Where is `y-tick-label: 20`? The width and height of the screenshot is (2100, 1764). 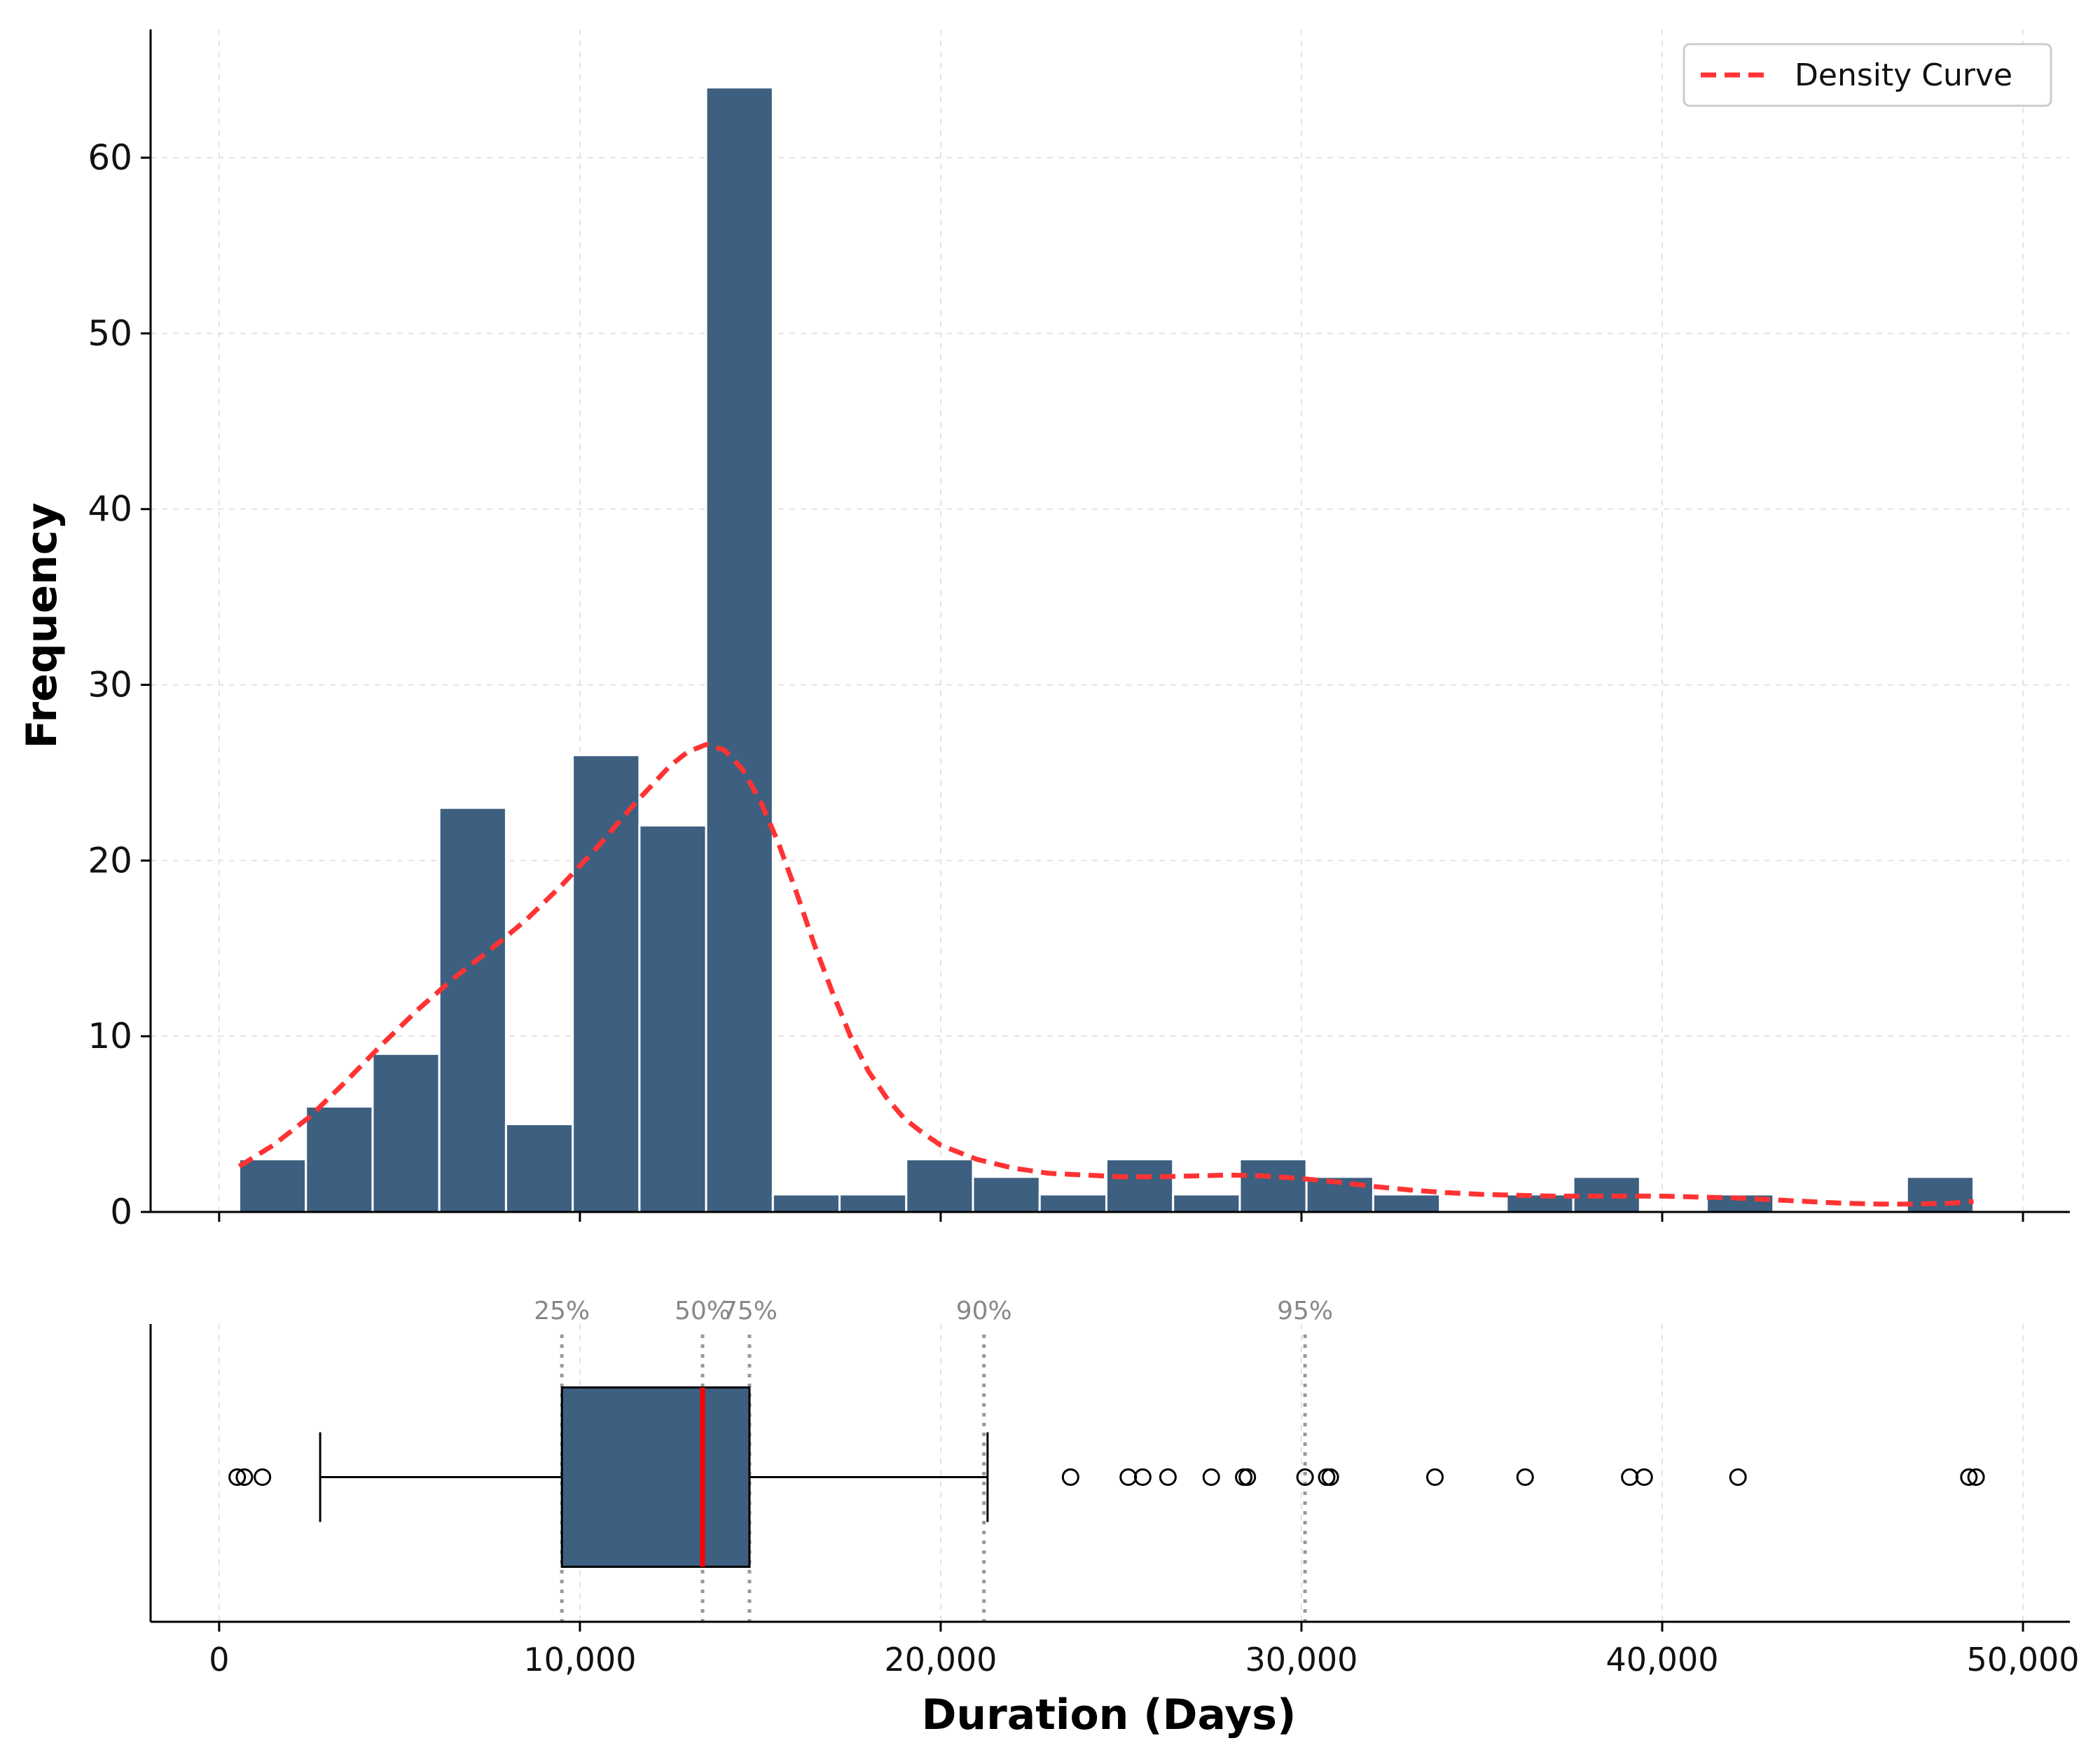 y-tick-label: 20 is located at coordinates (110, 860).